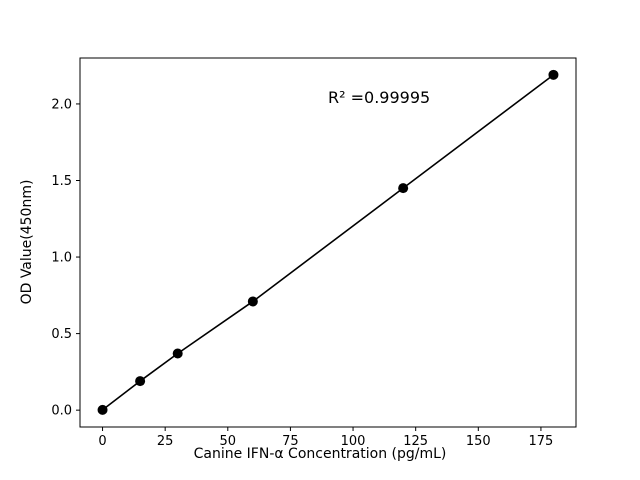  What do you see at coordinates (61, 181) in the screenshot?
I see `y-tick-label: 1.5` at bounding box center [61, 181].